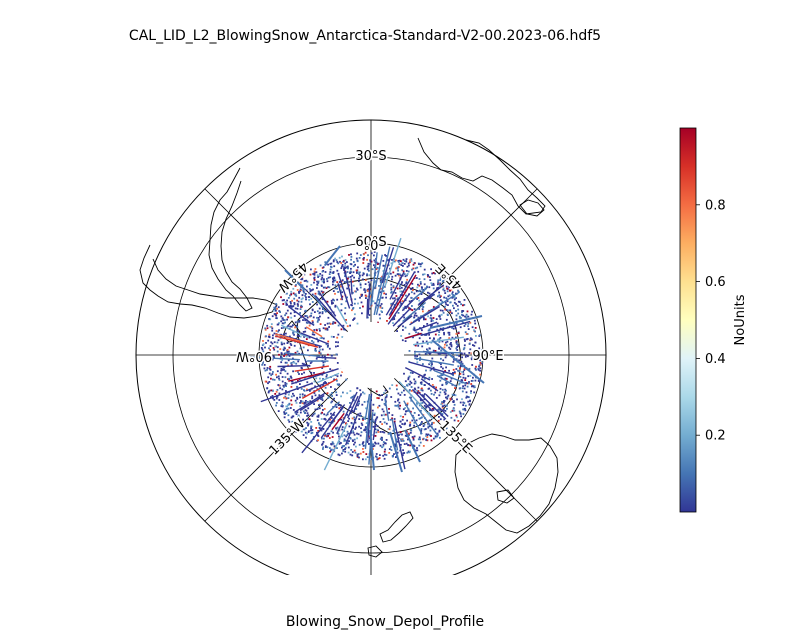 Image resolution: width=800 pixels, height=640 pixels. Describe the element at coordinates (715, 282) in the screenshot. I see `colorbar-tick-label: 0.6` at that location.